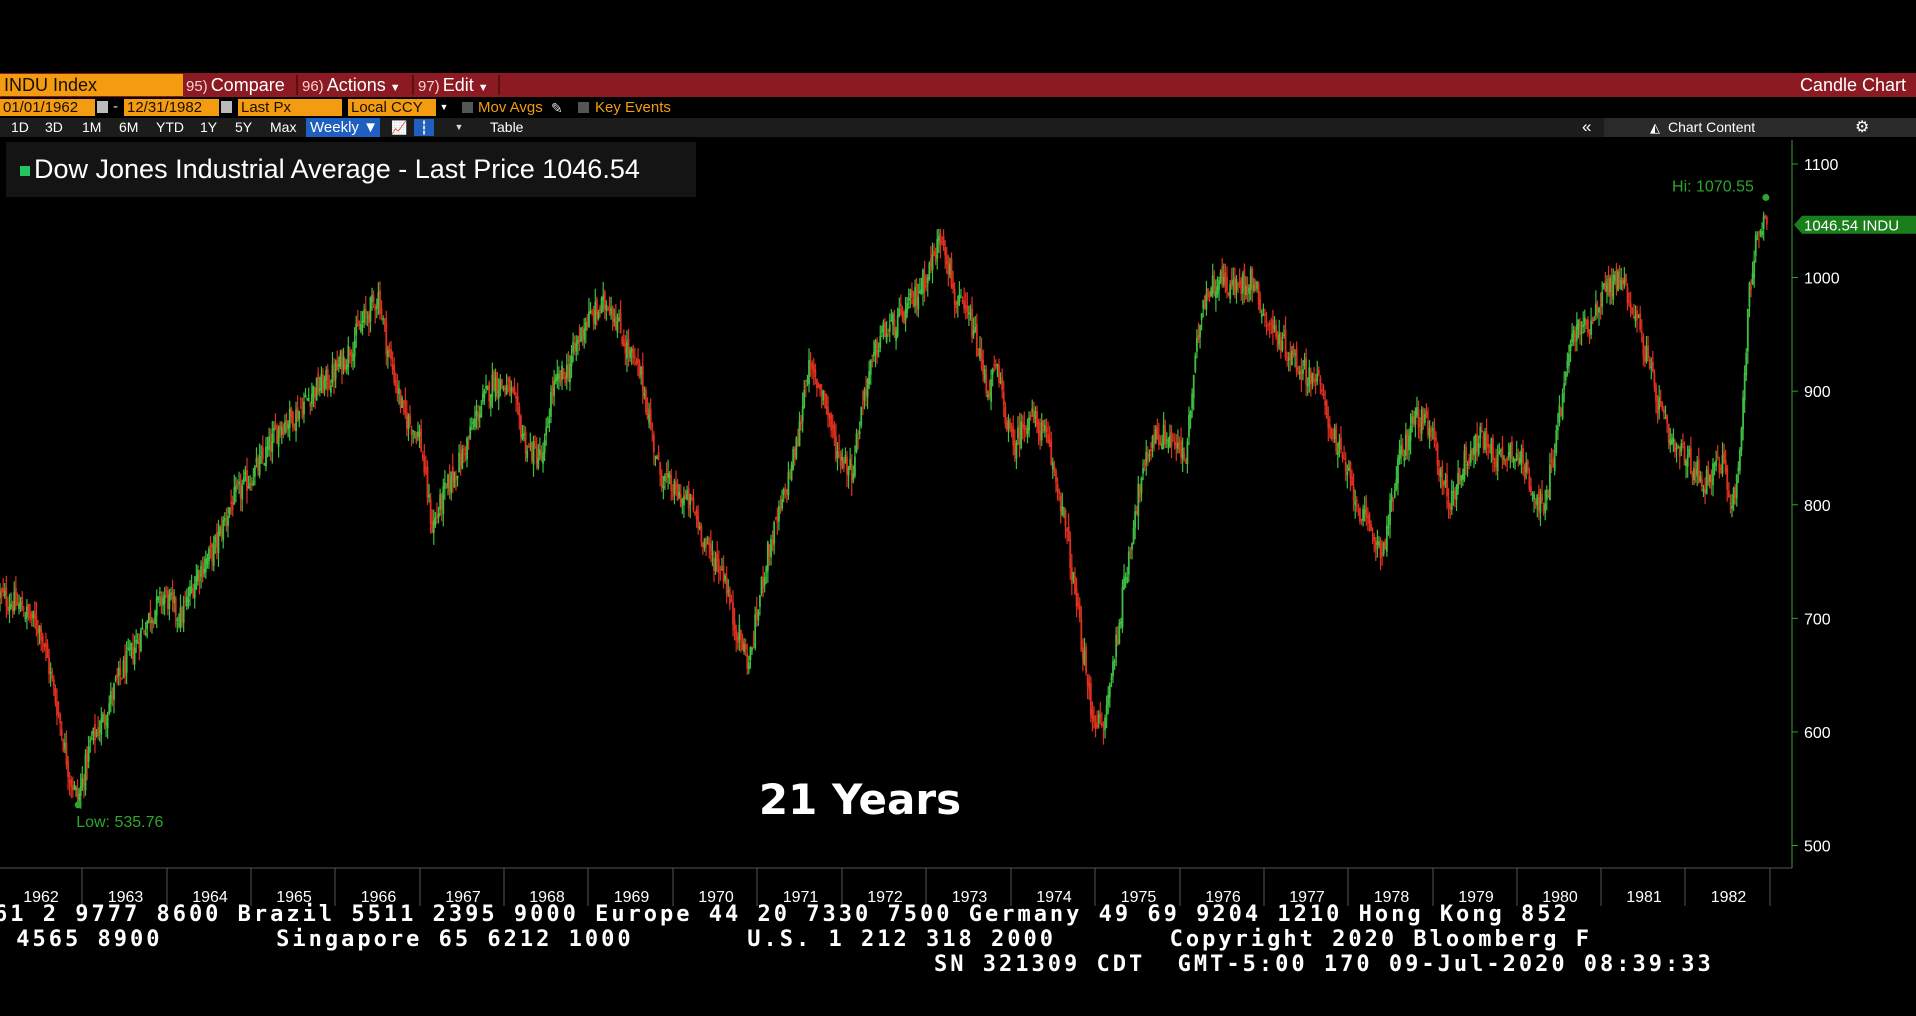 The image size is (1916, 1016). I want to click on period-3d: 3D, so click(54, 127).